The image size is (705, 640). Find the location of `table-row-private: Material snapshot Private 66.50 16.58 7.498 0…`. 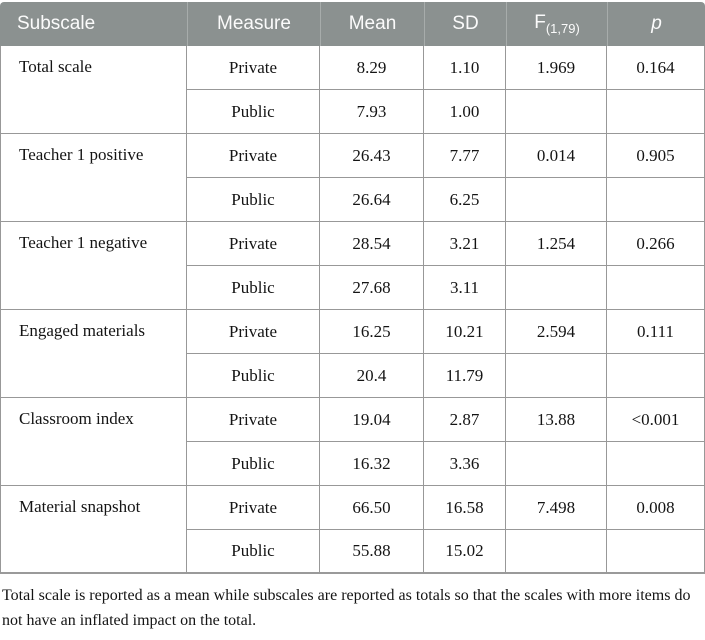

table-row-private: Material snapshot Private 66.50 16.58 7.498 0… is located at coordinates (352, 530).